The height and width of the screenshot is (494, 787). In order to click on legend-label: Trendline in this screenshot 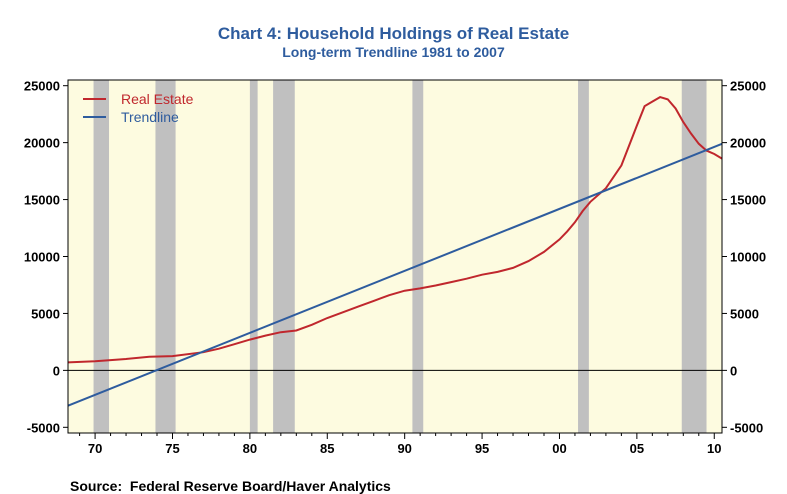, I will do `click(150, 117)`.